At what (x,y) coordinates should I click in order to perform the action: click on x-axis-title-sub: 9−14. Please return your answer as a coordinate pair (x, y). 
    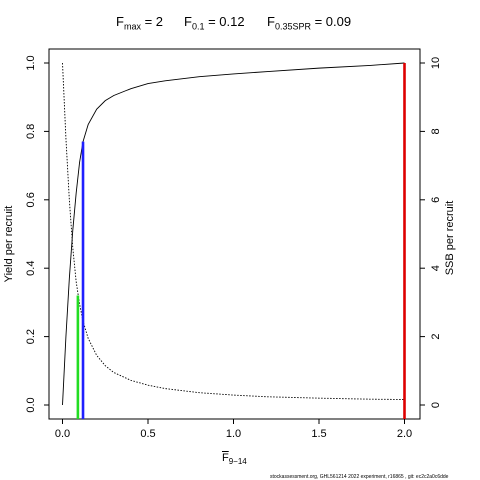
    Looking at the image, I should click on (237, 462).